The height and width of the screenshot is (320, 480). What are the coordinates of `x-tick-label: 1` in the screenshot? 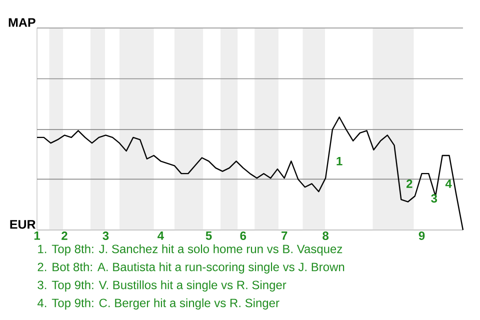 It's located at (37, 236).